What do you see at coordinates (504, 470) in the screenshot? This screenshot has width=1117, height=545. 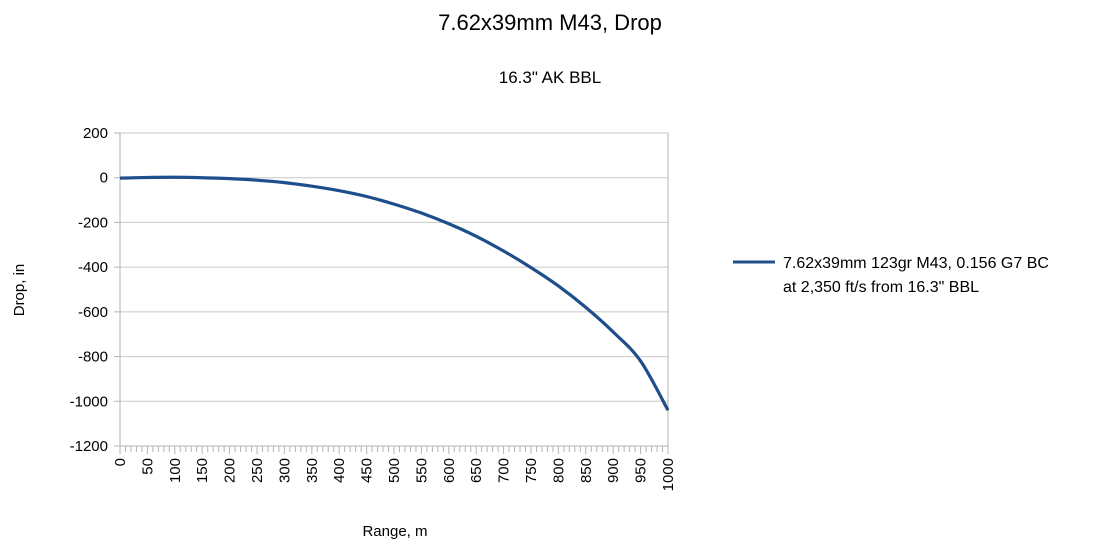 I see `x-tick-label: 700` at bounding box center [504, 470].